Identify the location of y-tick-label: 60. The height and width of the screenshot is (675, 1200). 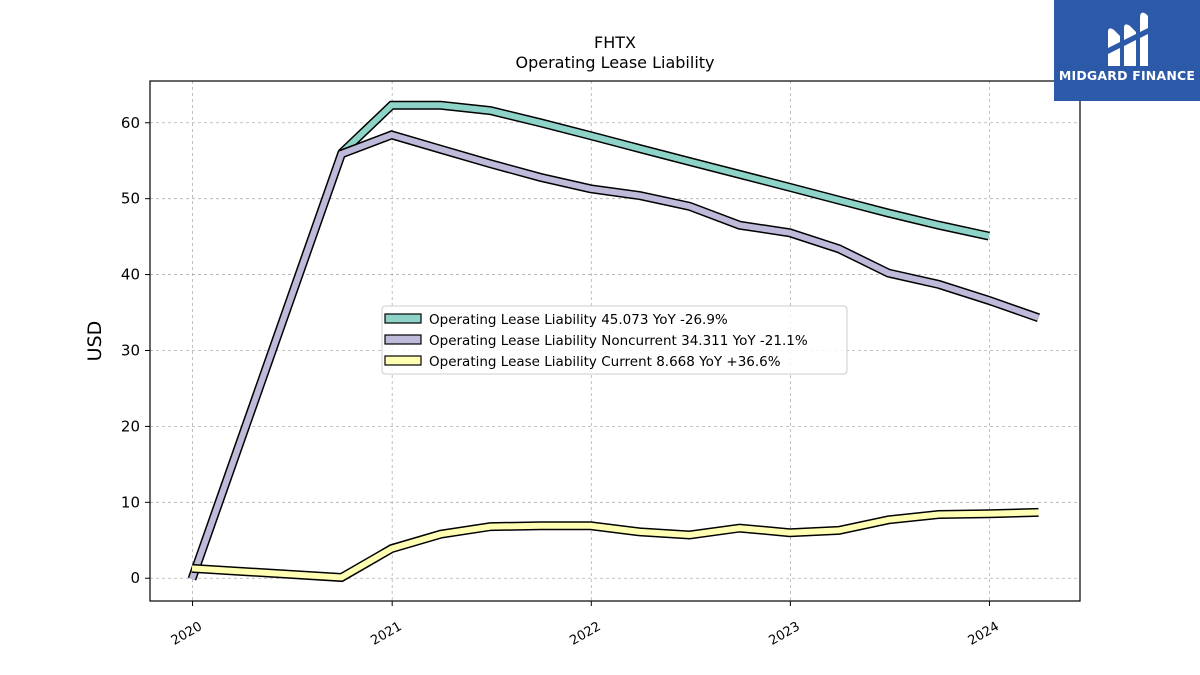
(130, 123).